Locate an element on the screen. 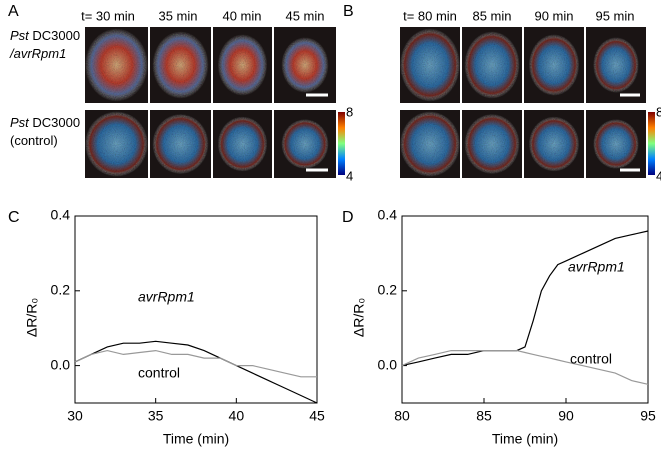 The height and width of the screenshot is (457, 661). row-label-part: (control) is located at coordinates (34, 140).